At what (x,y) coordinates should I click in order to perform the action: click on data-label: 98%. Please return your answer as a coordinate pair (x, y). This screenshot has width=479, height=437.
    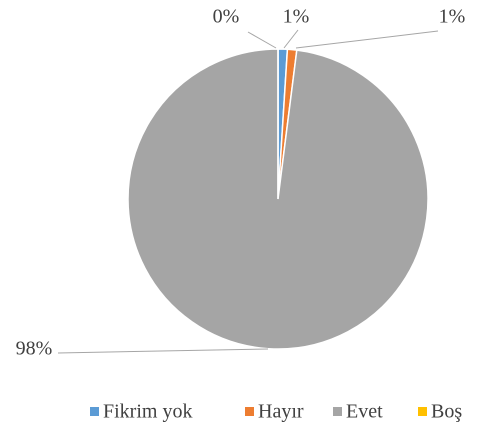
    Looking at the image, I should click on (34, 349).